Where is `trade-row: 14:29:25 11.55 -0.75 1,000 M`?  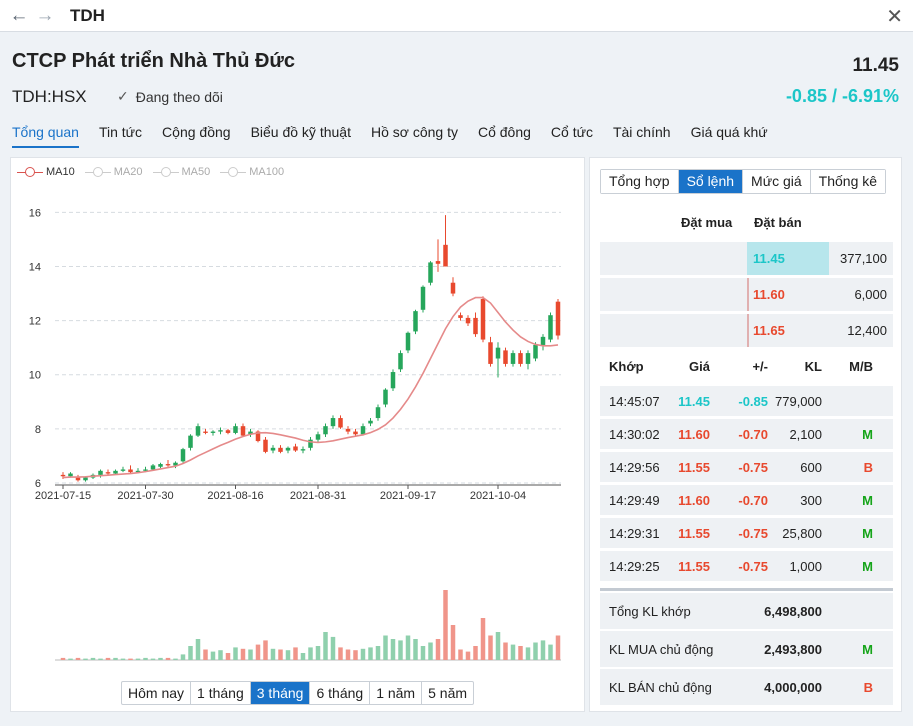
trade-row: 14:29:25 11.55 -0.75 1,000 M is located at coordinates (746, 566).